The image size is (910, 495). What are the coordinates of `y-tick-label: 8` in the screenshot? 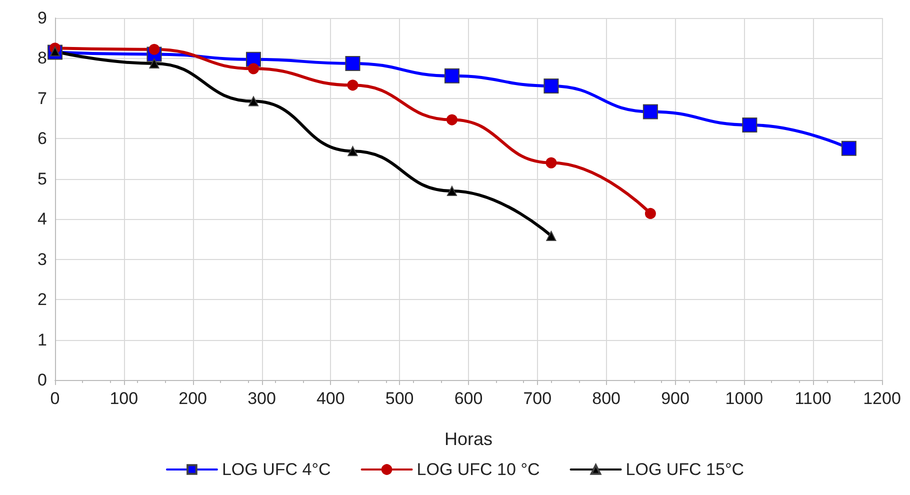 It's located at (42, 58).